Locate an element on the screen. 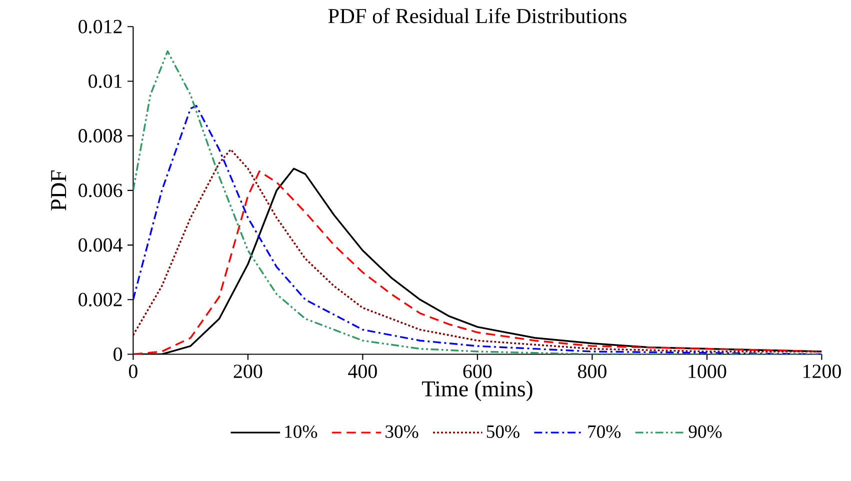 The image size is (851, 481). legend-label: 50% is located at coordinates (503, 431).